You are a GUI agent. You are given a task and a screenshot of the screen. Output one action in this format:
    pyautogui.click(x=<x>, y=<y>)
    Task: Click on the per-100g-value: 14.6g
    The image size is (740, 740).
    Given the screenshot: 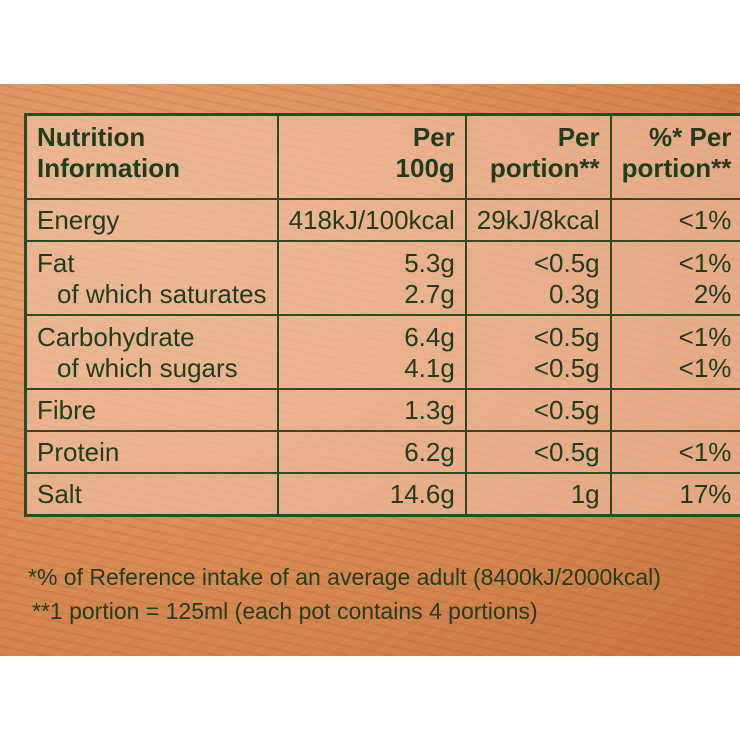 What is the action you would take?
    pyautogui.click(x=371, y=494)
    